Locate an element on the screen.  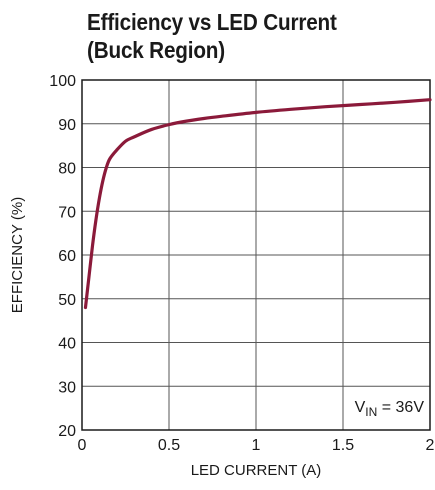
x-tick-label: 1.5 is located at coordinates (343, 445).